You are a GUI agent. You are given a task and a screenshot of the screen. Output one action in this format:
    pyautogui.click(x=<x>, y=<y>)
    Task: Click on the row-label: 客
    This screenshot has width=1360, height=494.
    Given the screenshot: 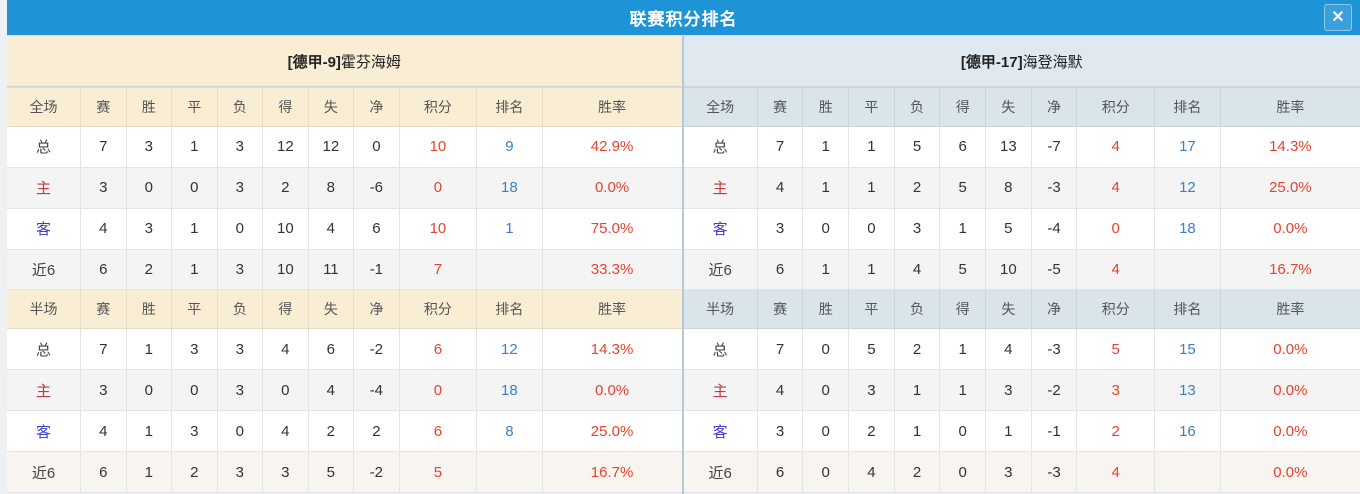 What is the action you would take?
    pyautogui.click(x=44, y=228)
    